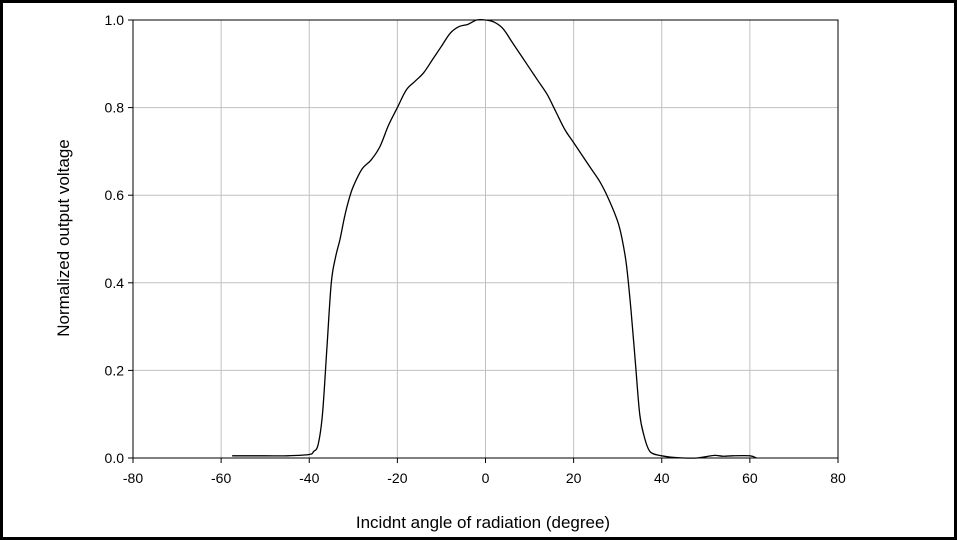 This screenshot has width=957, height=540. I want to click on x-tick-label: -60, so click(221, 478).